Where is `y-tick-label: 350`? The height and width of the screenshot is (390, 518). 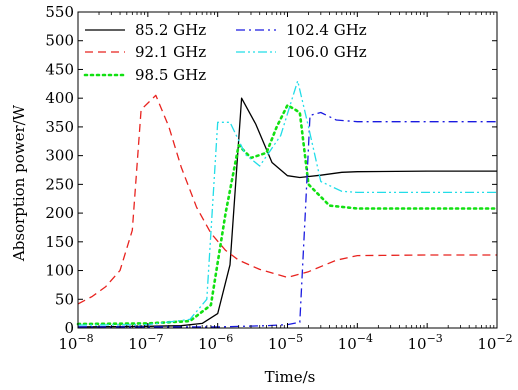 y-tick-label: 350 is located at coordinates (59, 127).